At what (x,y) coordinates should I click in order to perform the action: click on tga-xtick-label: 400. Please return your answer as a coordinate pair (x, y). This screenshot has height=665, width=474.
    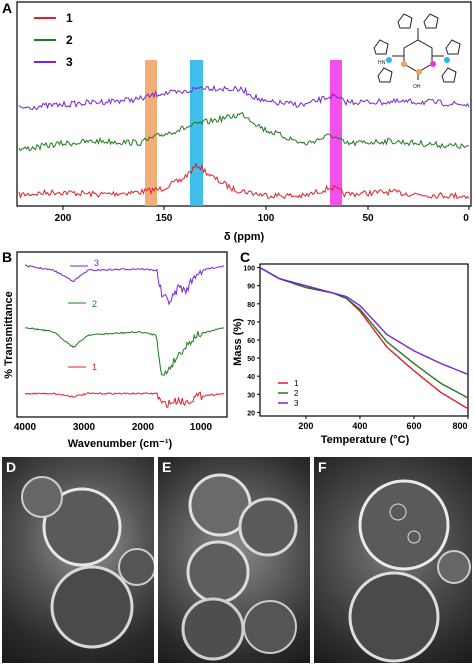
    Looking at the image, I should click on (359, 426).